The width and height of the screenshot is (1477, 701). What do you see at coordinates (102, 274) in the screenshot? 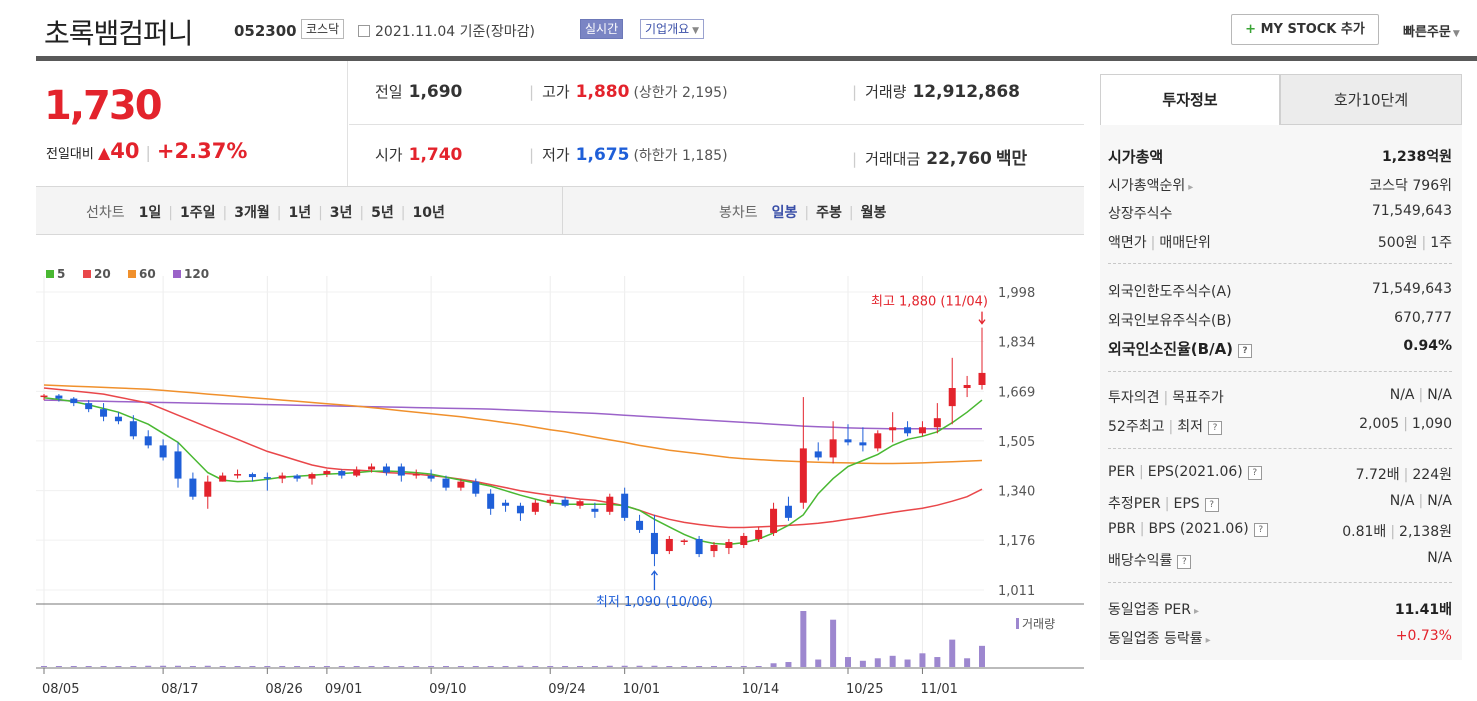
I see `legend-label: 20` at bounding box center [102, 274].